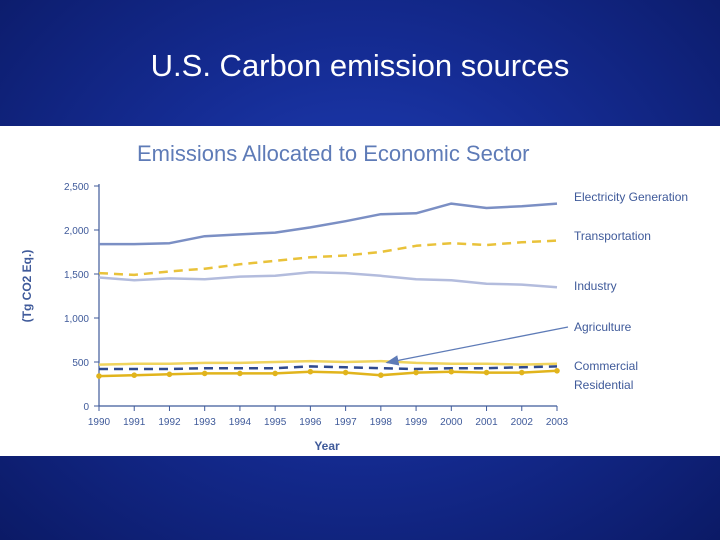  I want to click on y-tick-label: 1,000, so click(76, 319).